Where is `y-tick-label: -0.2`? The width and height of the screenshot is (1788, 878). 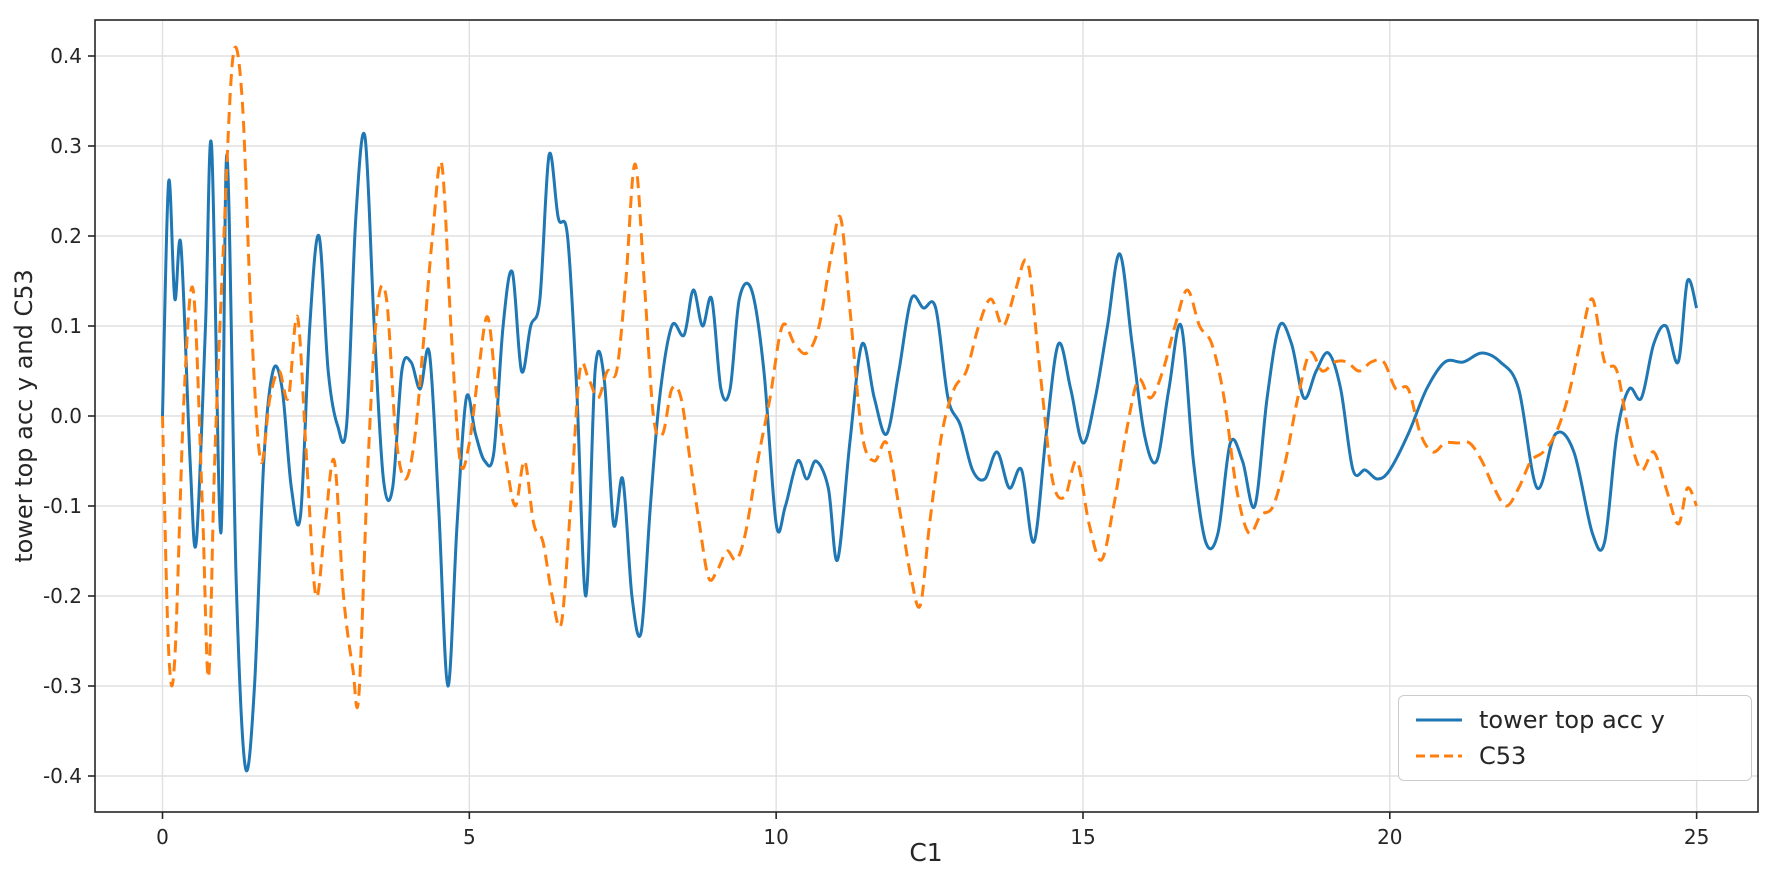 y-tick-label: -0.2 is located at coordinates (62, 596).